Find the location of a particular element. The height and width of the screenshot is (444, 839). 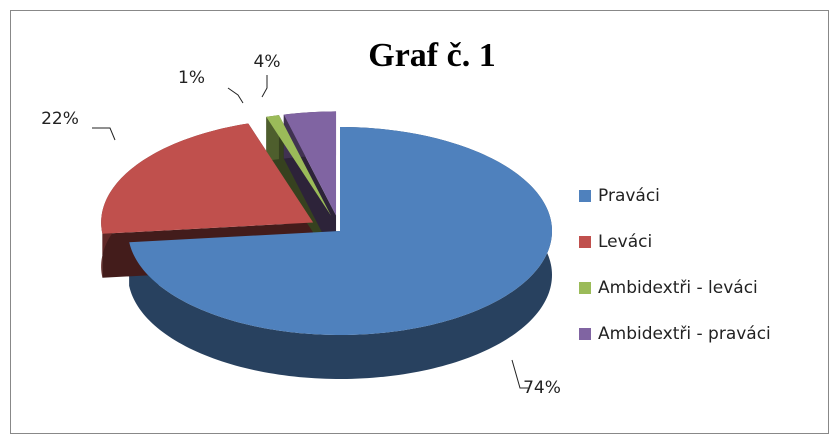

legend-label: Ambidextři - praváci is located at coordinates (684, 334).